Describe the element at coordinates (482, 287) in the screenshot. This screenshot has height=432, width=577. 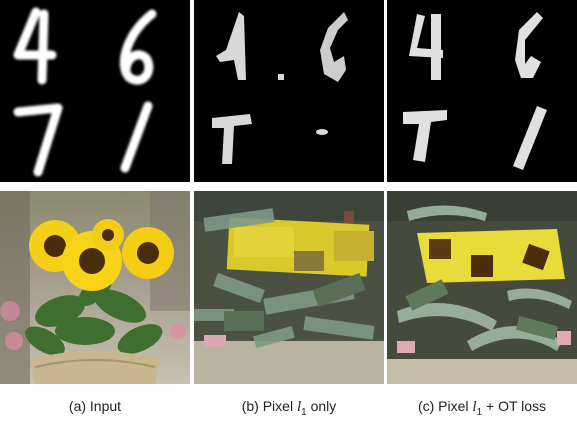
I see `pixel-l1-ot-sunflower-render` at that location.